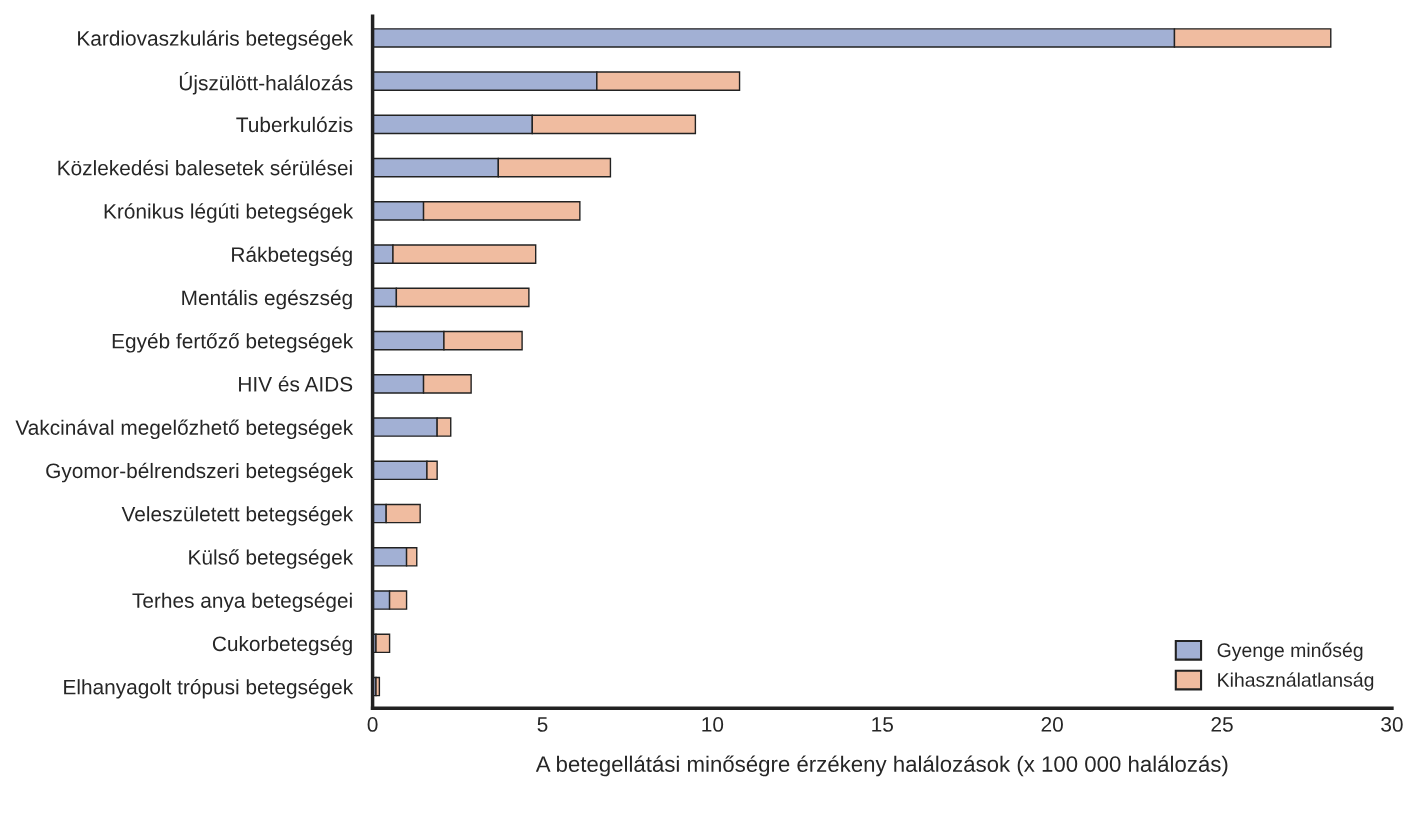  Describe the element at coordinates (881, 766) in the screenshot. I see `x-axis-title: A betegellátási minőségre érzékeny halálozások (x 100 000 halálozás)` at that location.